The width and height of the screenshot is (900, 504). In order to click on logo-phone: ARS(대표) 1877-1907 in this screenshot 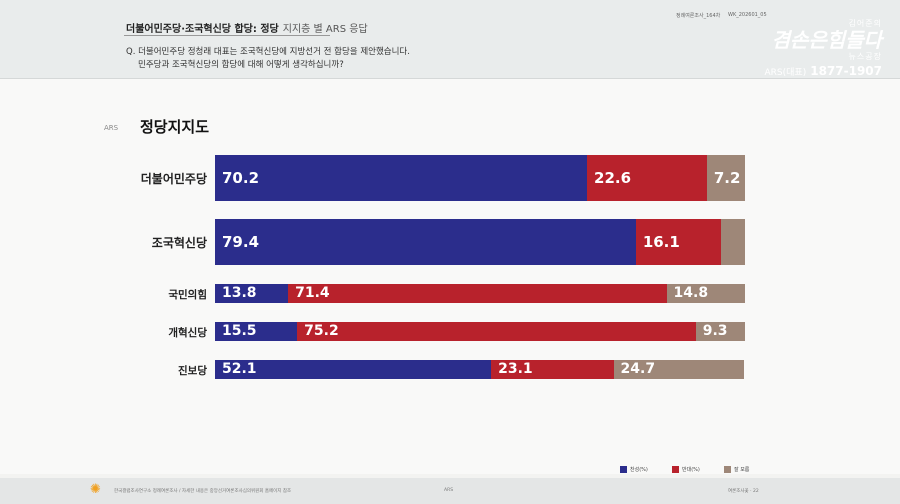, I will do `click(815, 71)`.